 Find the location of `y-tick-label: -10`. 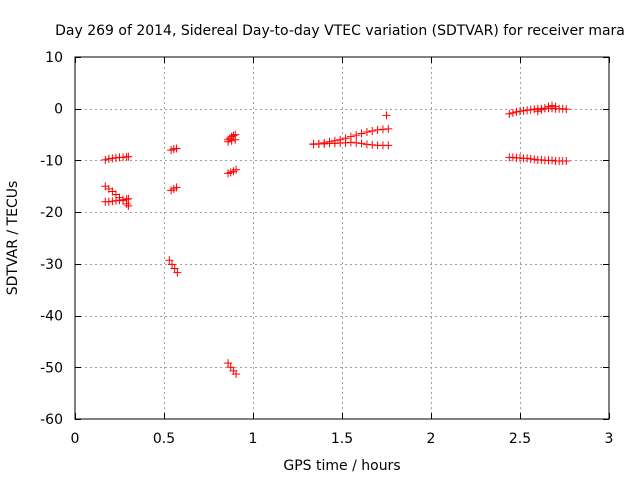

y-tick-label: -10 is located at coordinates (51, 161).